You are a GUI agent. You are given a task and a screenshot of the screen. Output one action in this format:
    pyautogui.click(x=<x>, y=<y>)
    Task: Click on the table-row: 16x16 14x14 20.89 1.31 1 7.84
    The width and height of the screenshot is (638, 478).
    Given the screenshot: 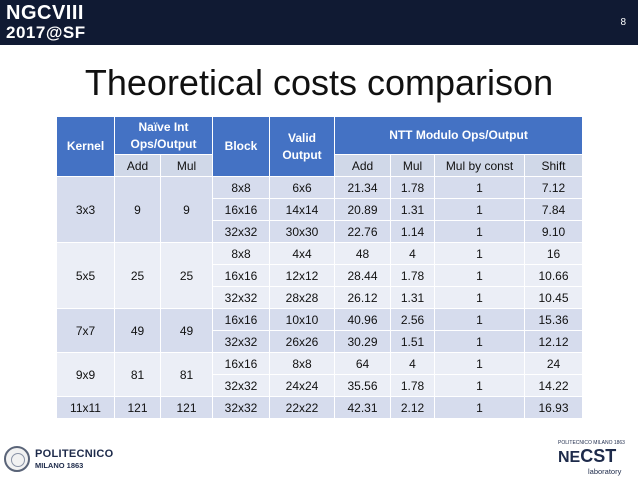 What is the action you would take?
    pyautogui.click(x=320, y=209)
    